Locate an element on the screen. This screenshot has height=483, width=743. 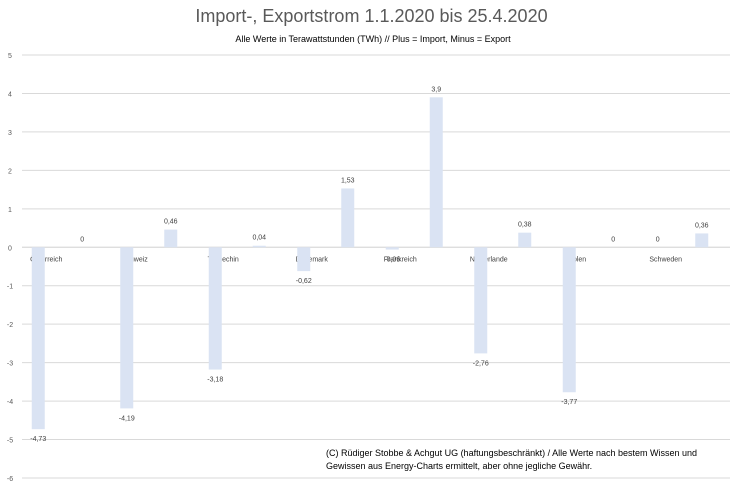
data-label: -3,18 is located at coordinates (215, 380).